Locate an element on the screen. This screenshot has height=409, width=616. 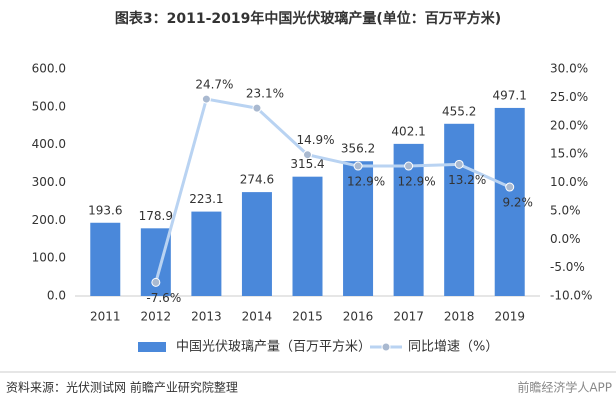
legend-label: 同比增速（%） is located at coordinates (453, 347).